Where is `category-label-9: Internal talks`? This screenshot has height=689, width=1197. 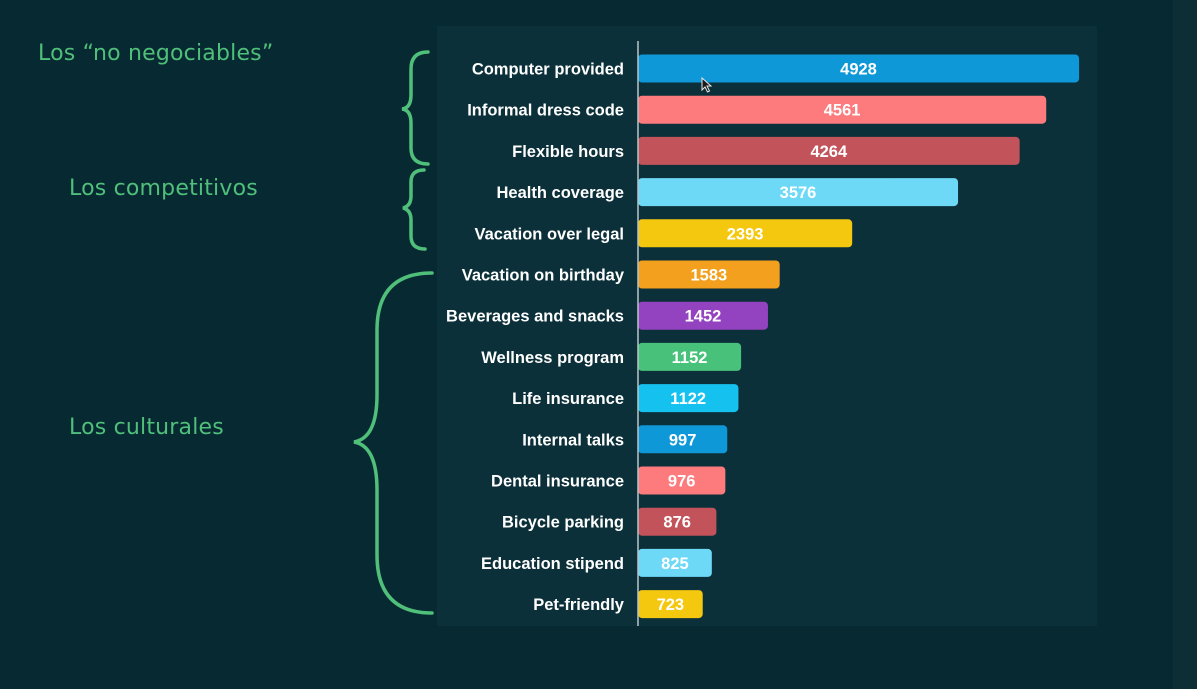 category-label-9: Internal talks is located at coordinates (573, 440).